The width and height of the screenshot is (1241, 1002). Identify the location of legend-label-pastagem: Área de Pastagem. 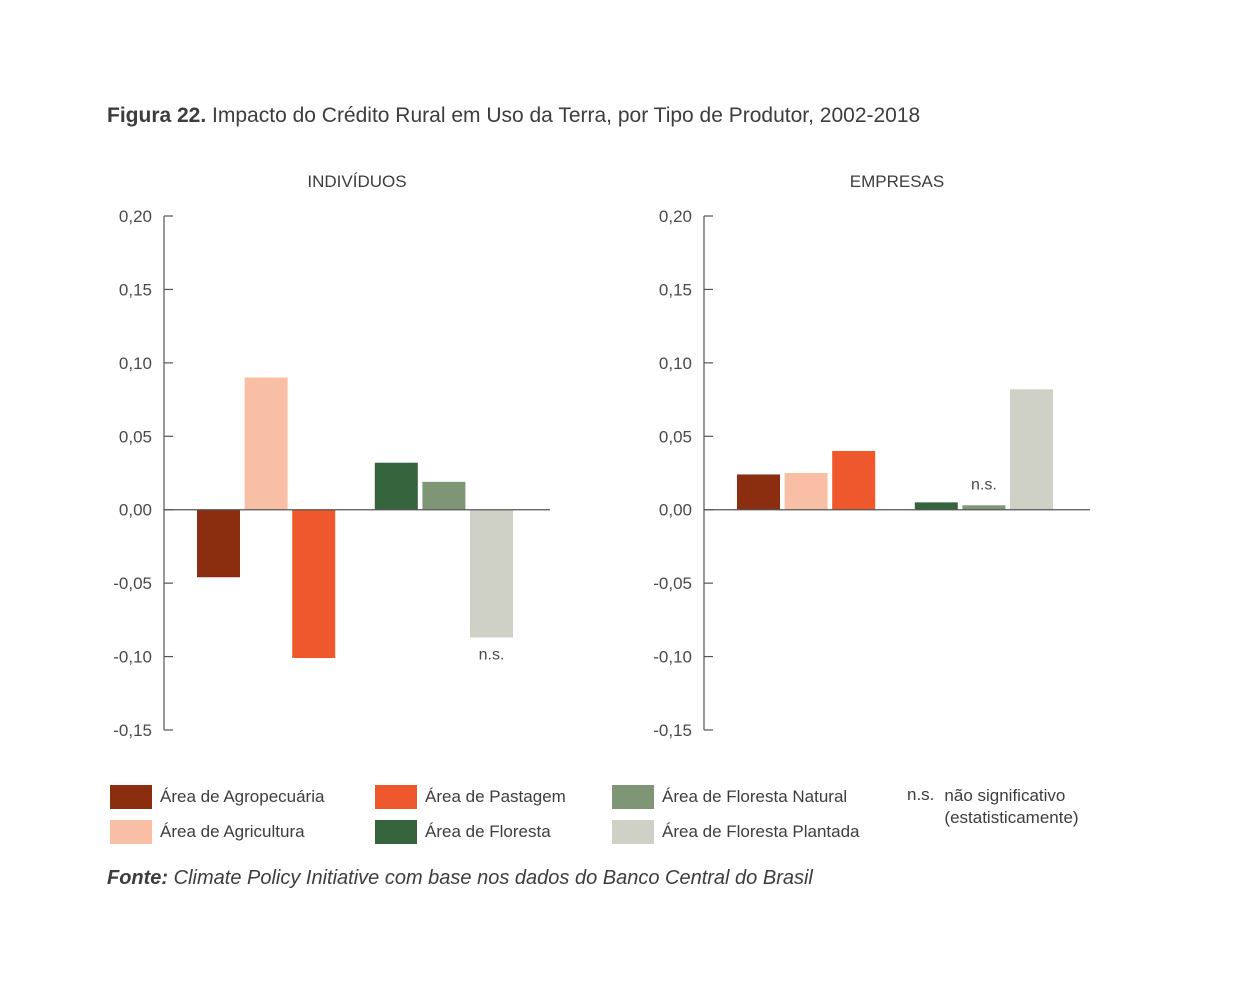
(495, 796).